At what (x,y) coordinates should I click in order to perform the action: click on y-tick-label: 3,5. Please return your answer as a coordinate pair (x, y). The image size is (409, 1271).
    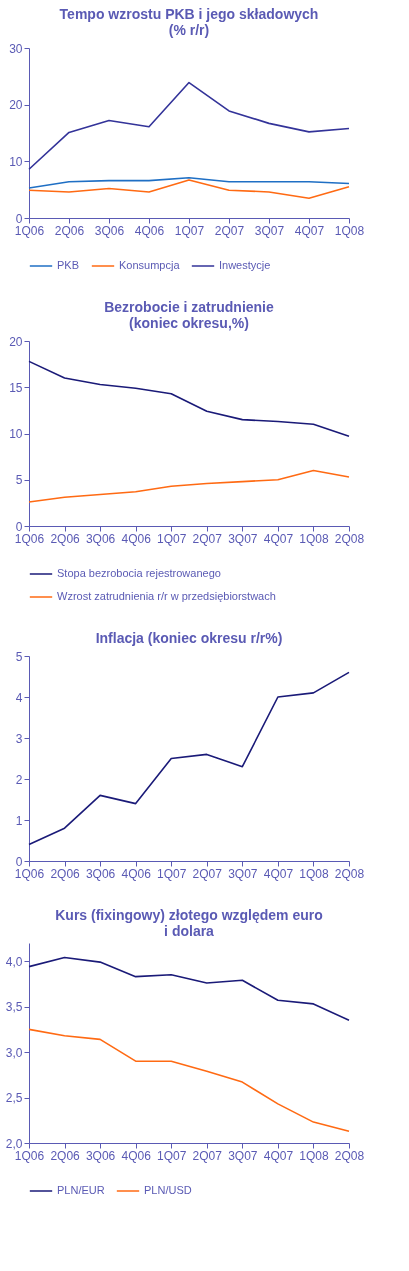
    Looking at the image, I should click on (14, 1007).